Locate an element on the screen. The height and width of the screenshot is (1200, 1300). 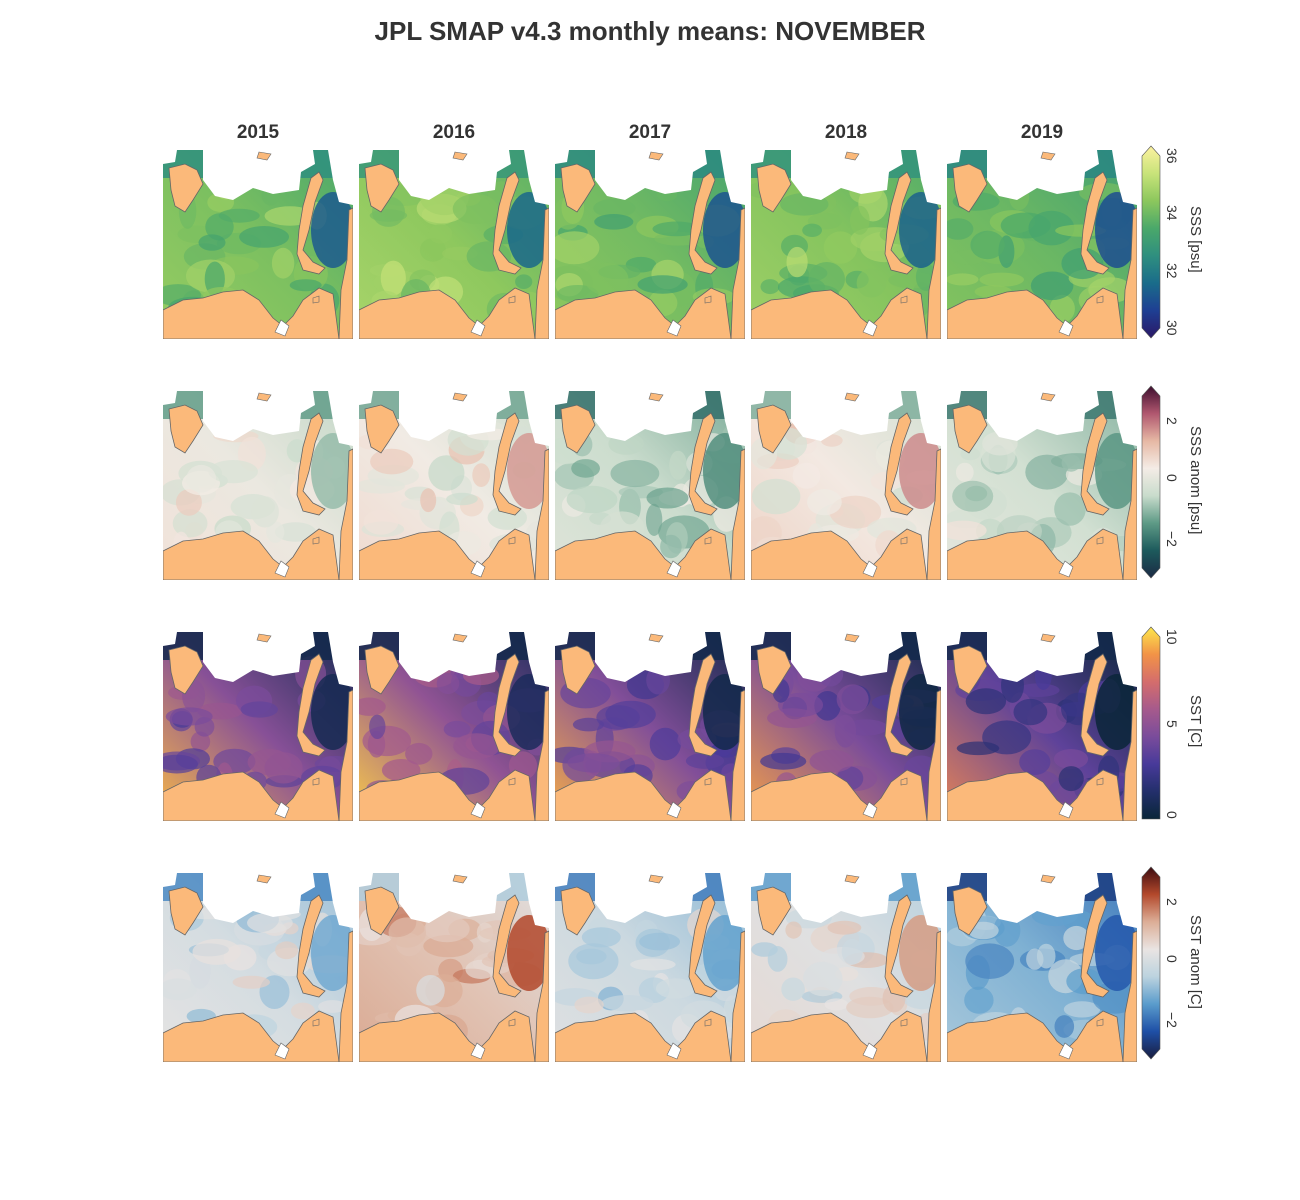
map-panel-sss_anom-2015 is located at coordinates (258, 485).